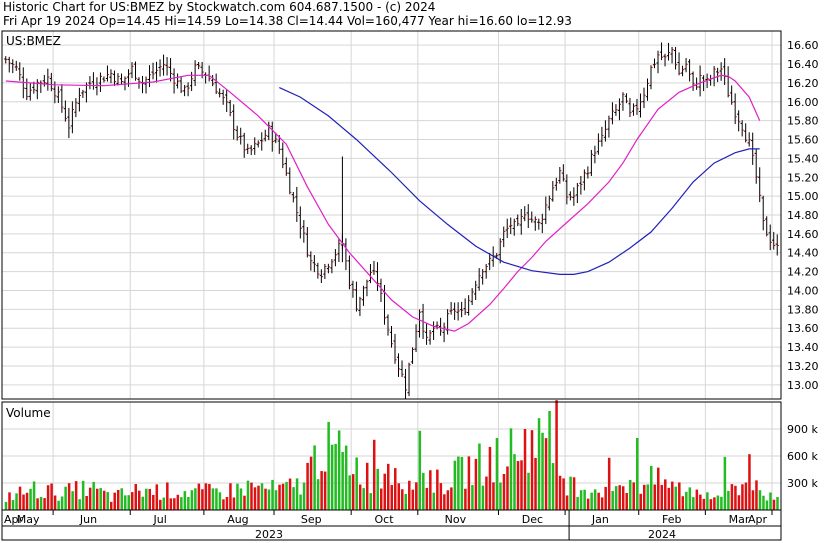 The width and height of the screenshot is (830, 543). I want to click on price-tick-label: 15.00, so click(803, 196).